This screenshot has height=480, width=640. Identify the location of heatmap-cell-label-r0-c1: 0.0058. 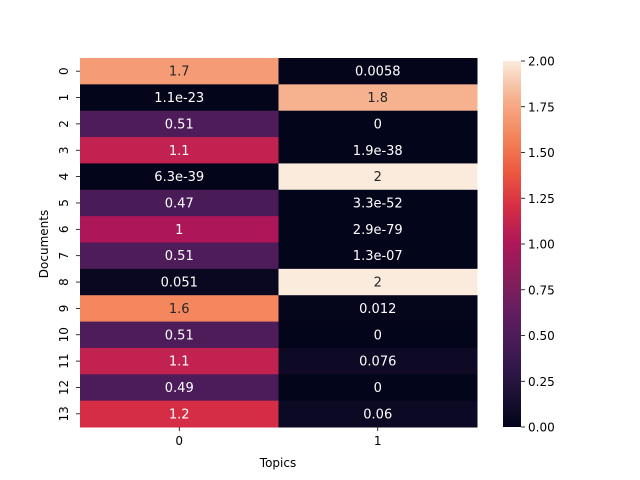
(378, 72).